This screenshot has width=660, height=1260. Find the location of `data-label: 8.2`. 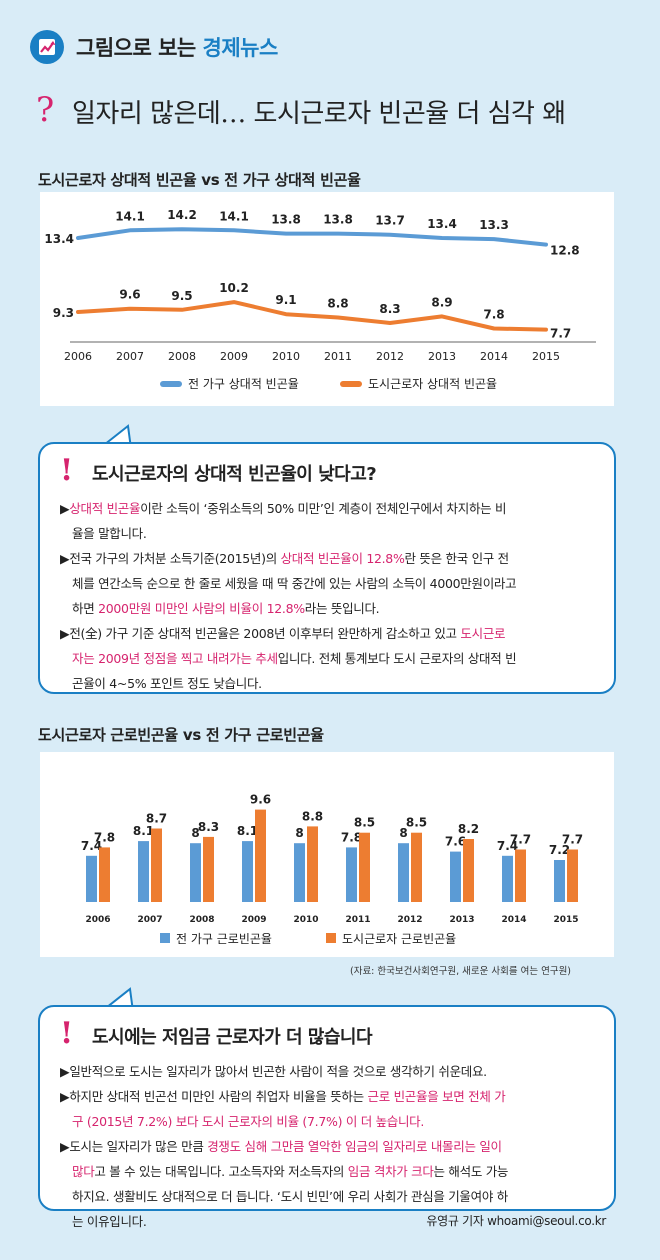

data-label: 8.2 is located at coordinates (468, 829).